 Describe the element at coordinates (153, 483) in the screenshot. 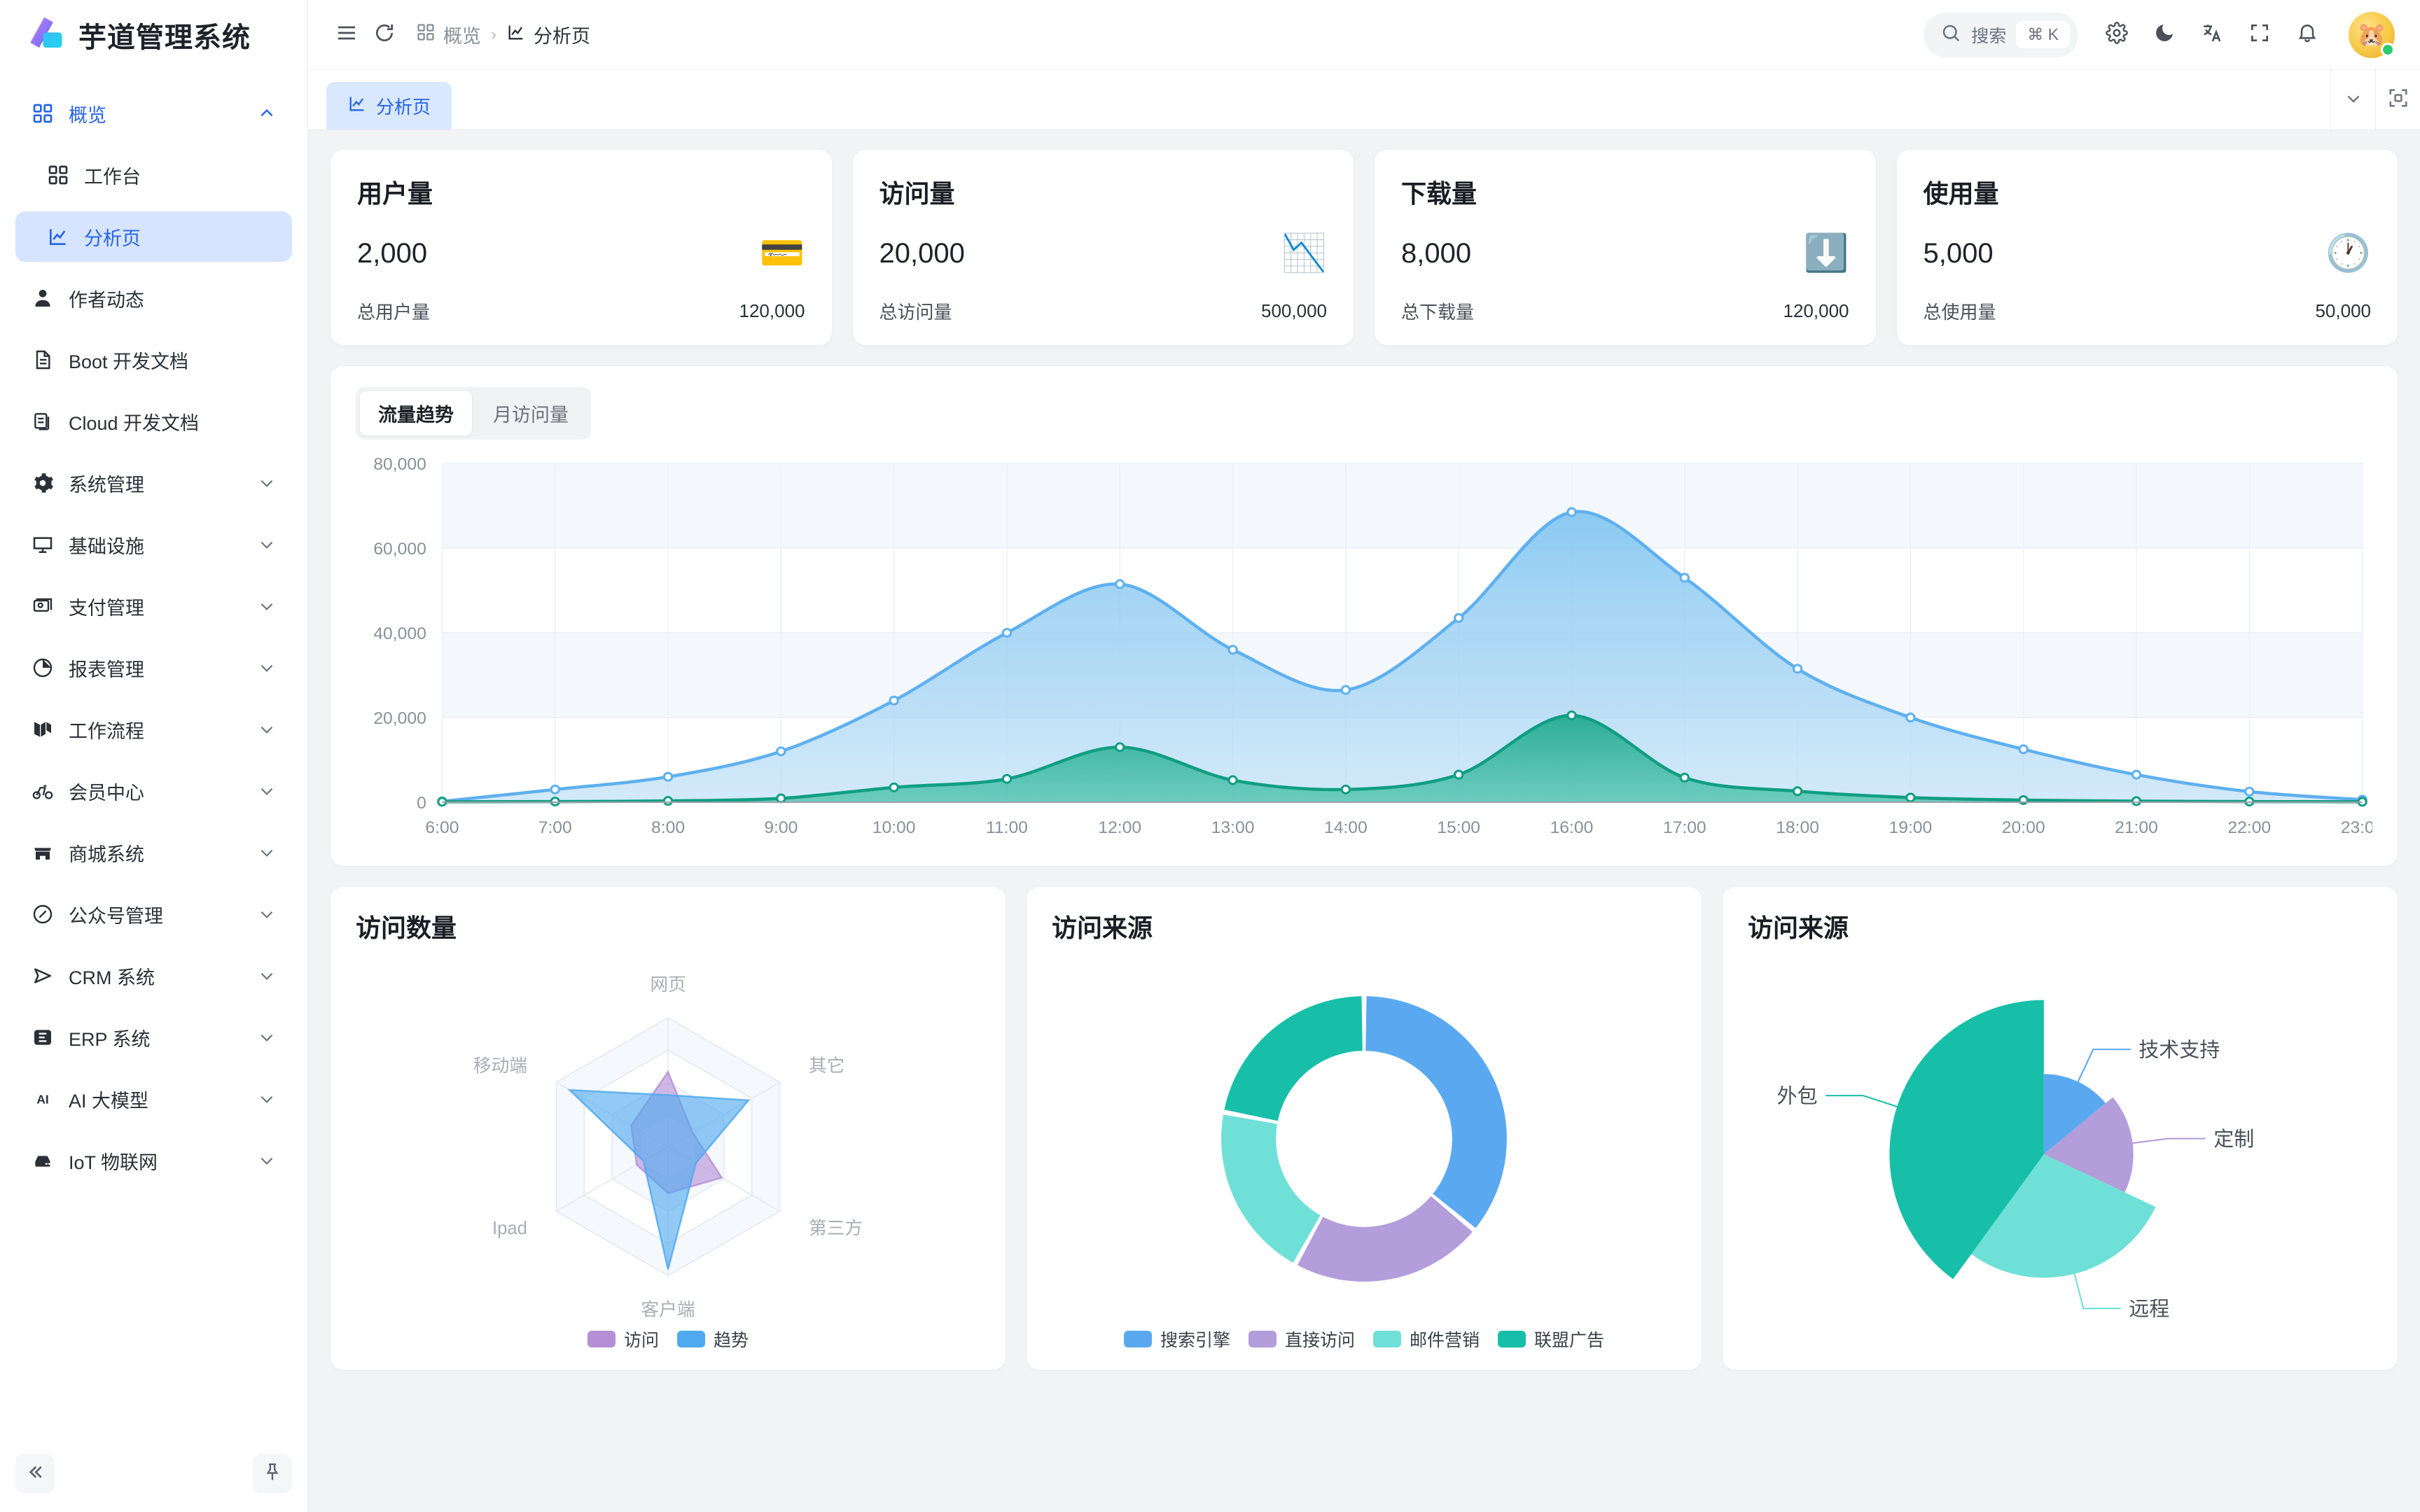

I see `sidebar-item-system-management: 系统管理` at that location.